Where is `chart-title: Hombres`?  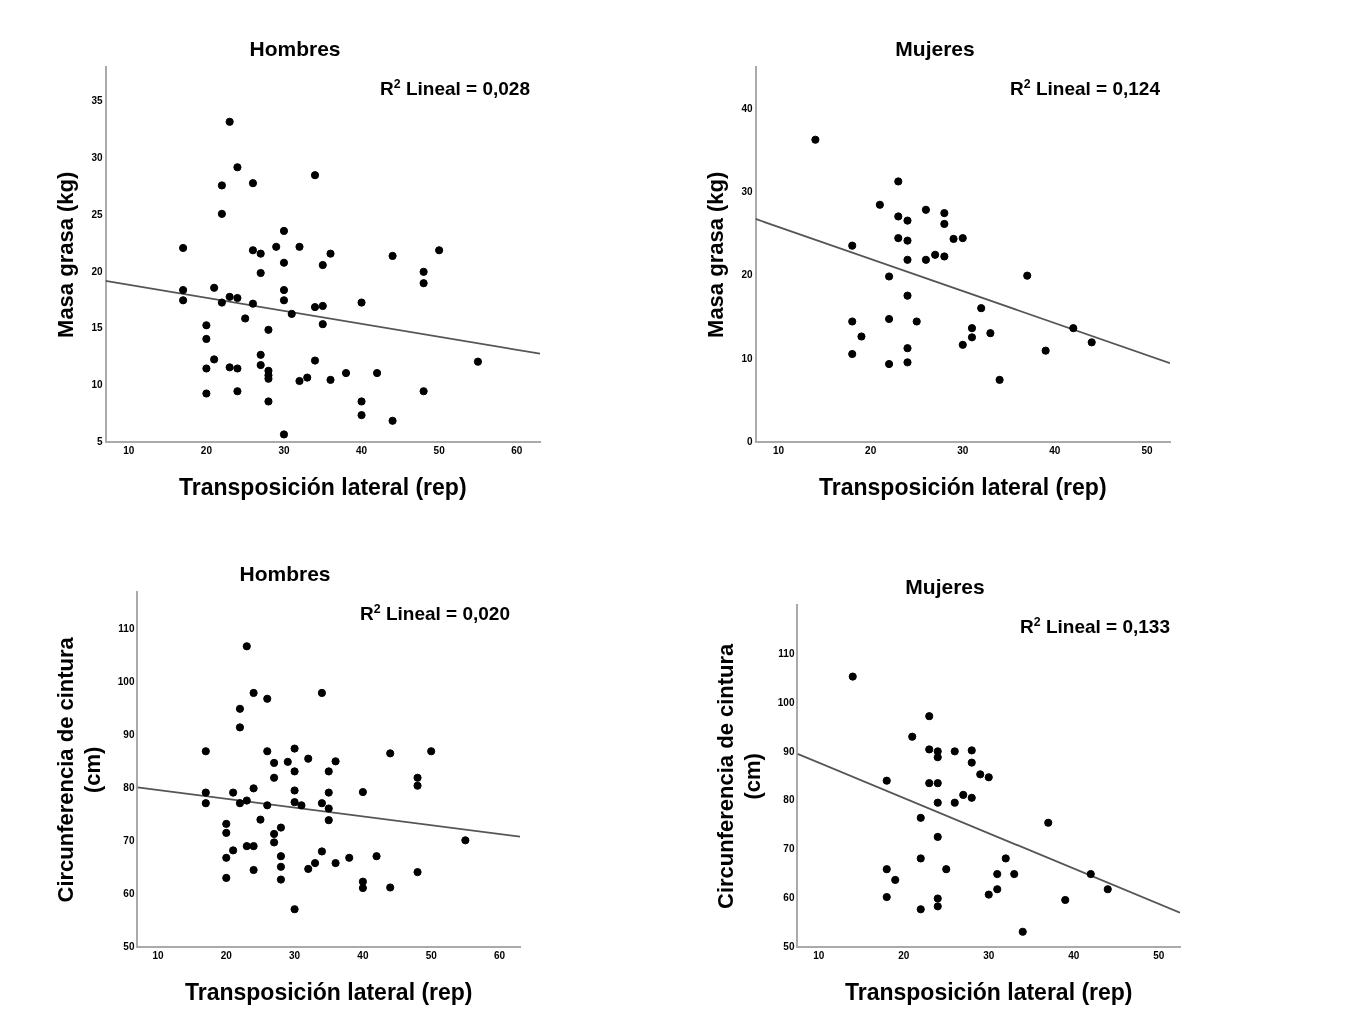
chart-title: Hombres is located at coordinates (285, 574).